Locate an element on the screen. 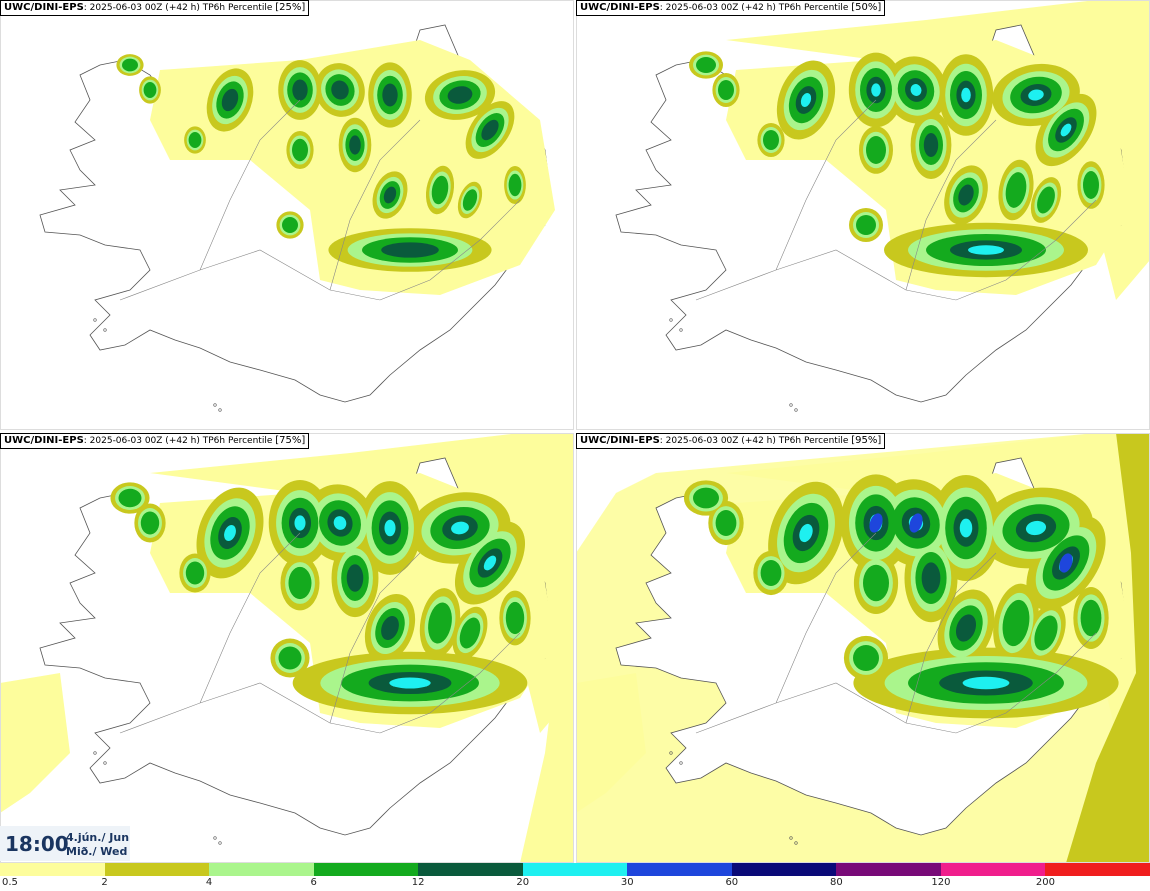 Image resolution: width=1150 pixels, height=891 pixels. percentile-label: [25%] is located at coordinates (290, 7).